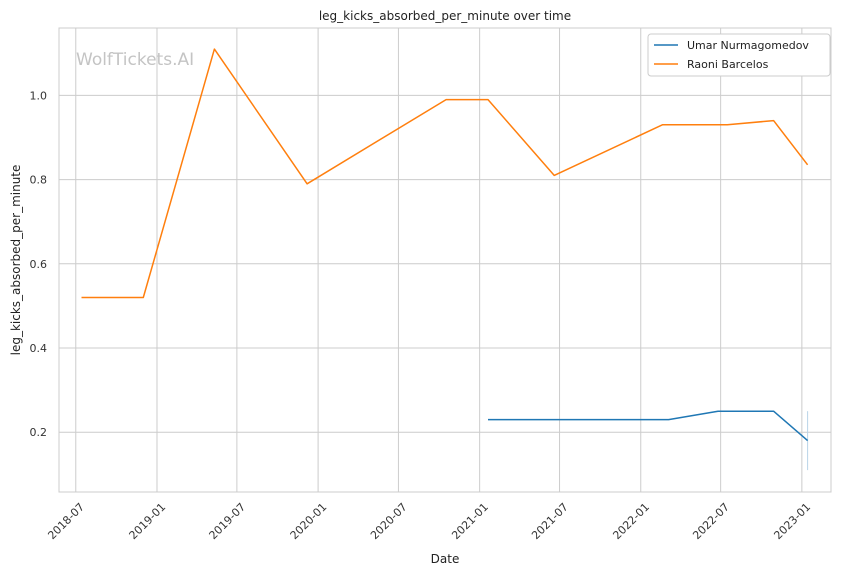 The width and height of the screenshot is (844, 575). Describe the element at coordinates (135, 60) in the screenshot. I see `watermark: WolfTickets.AI` at that location.